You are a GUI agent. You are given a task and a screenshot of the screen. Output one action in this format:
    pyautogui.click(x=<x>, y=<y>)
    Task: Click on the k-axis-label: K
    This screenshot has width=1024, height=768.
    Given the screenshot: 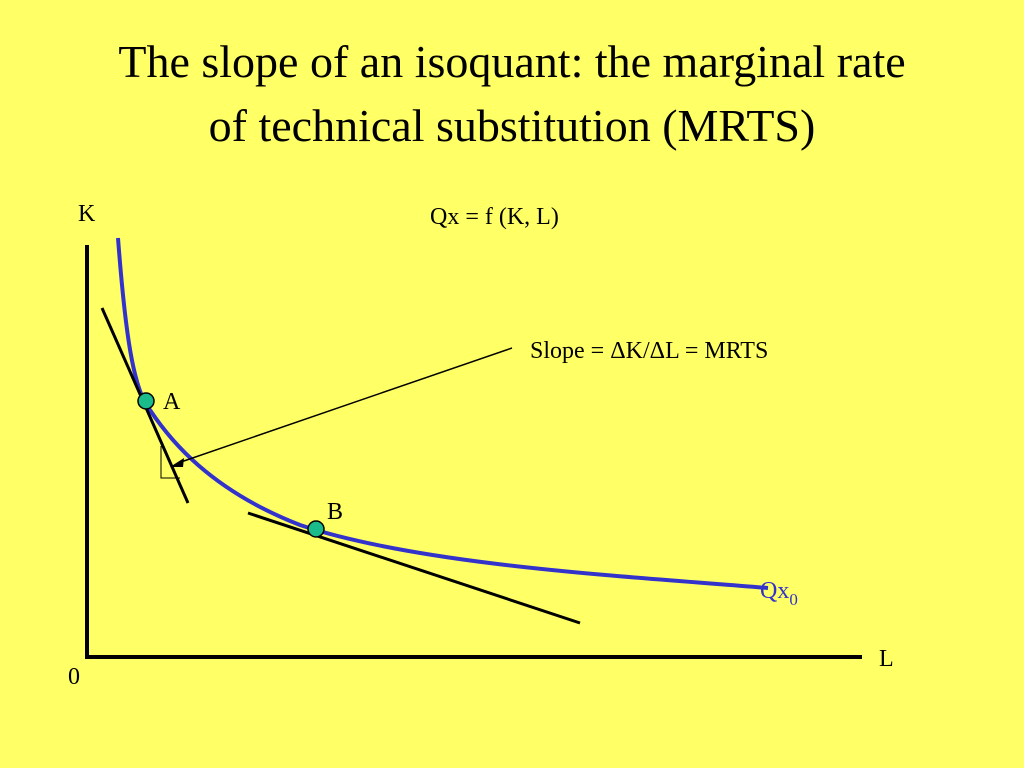 What is the action you would take?
    pyautogui.click(x=87, y=214)
    